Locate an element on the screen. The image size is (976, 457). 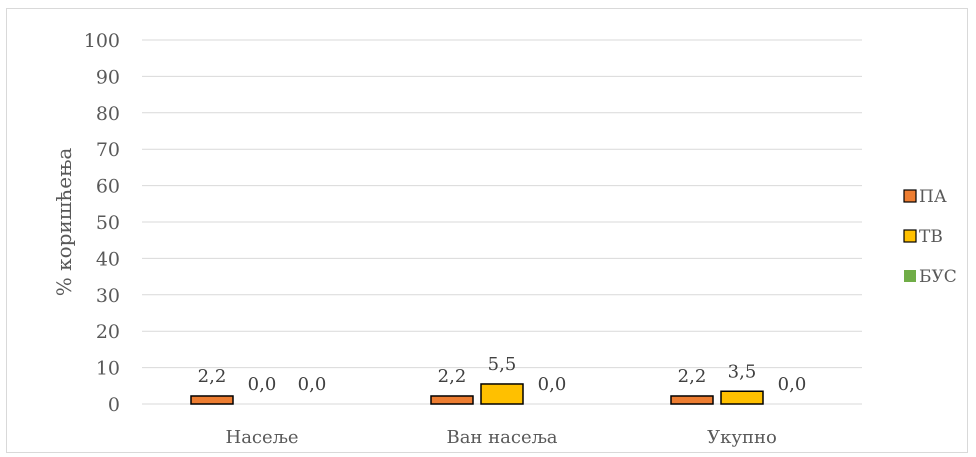
data-label: 5,5 is located at coordinates (502, 364).